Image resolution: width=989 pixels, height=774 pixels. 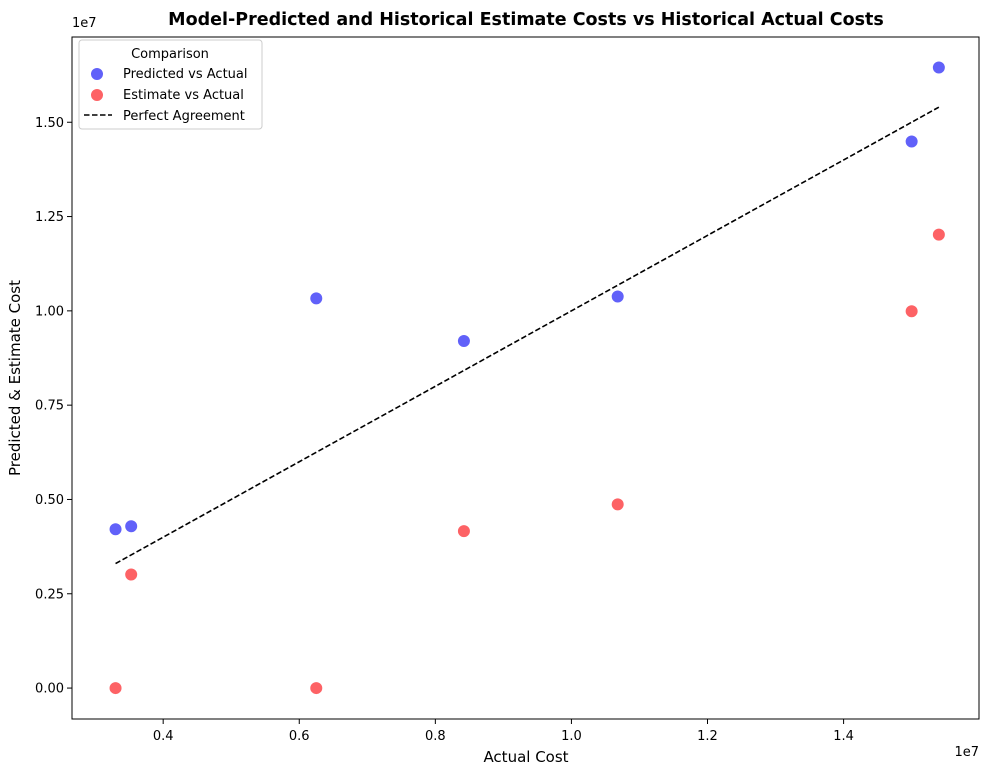 I want to click on legend-label-estimate: Estimate vs Actual, so click(x=183, y=95).